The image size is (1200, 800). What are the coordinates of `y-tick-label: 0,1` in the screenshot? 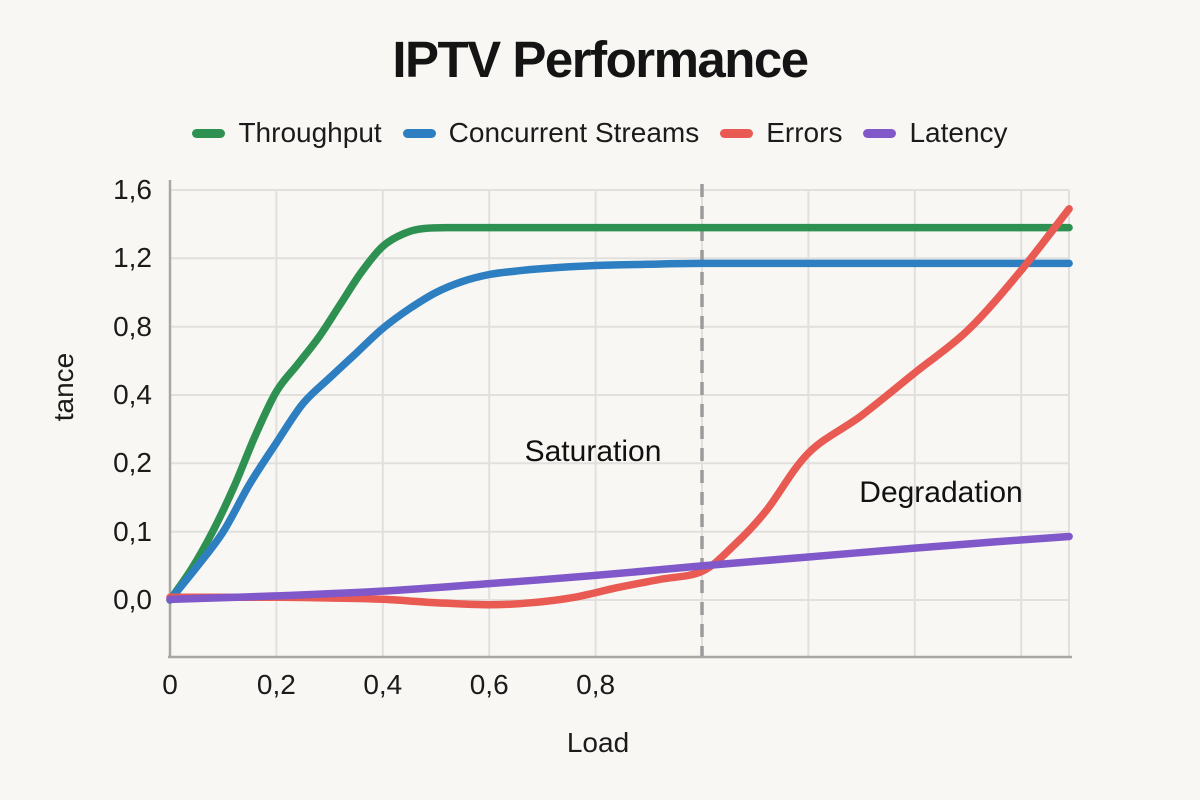 It's located at (132, 531).